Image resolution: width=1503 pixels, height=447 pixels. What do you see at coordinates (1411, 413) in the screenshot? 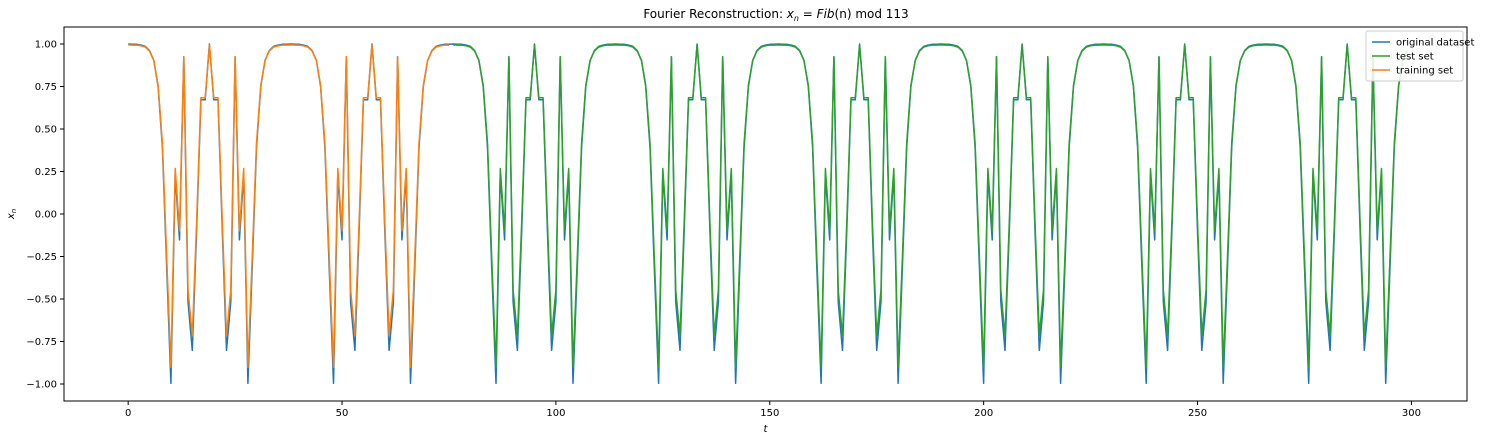
I see `x-tick-label: 300` at bounding box center [1411, 413].